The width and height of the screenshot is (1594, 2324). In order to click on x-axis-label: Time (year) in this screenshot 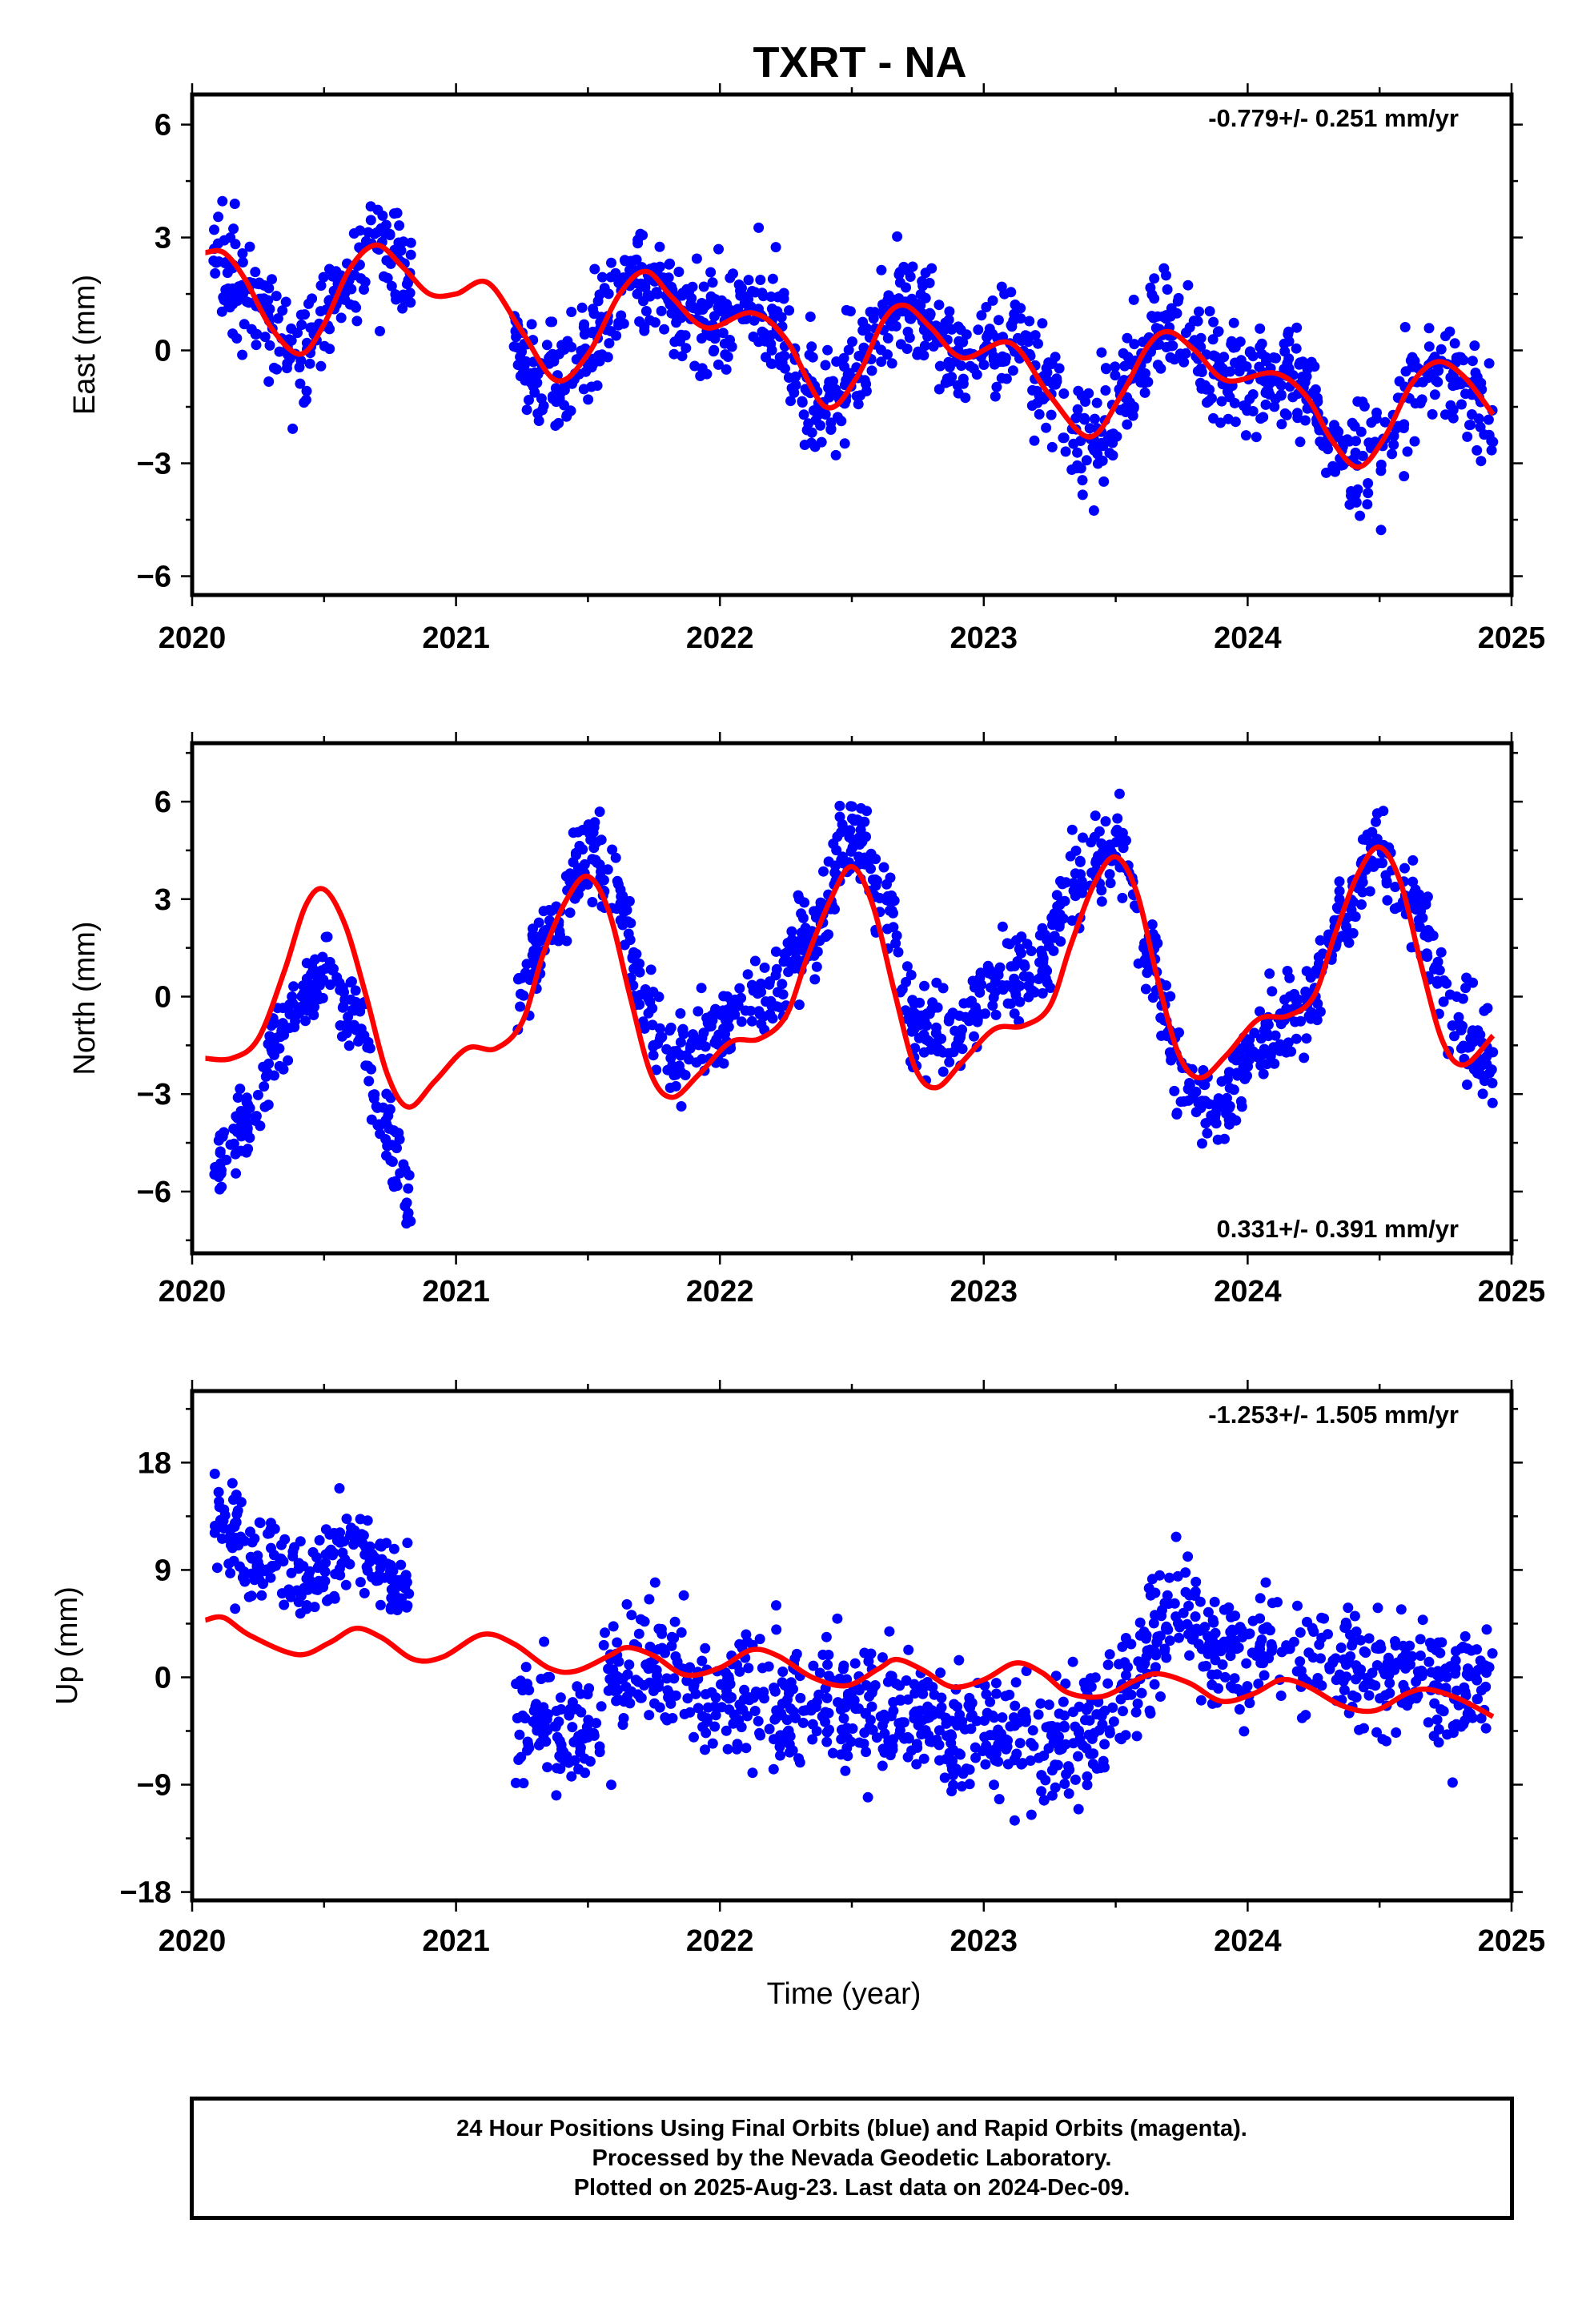, I will do `click(844, 1994)`.